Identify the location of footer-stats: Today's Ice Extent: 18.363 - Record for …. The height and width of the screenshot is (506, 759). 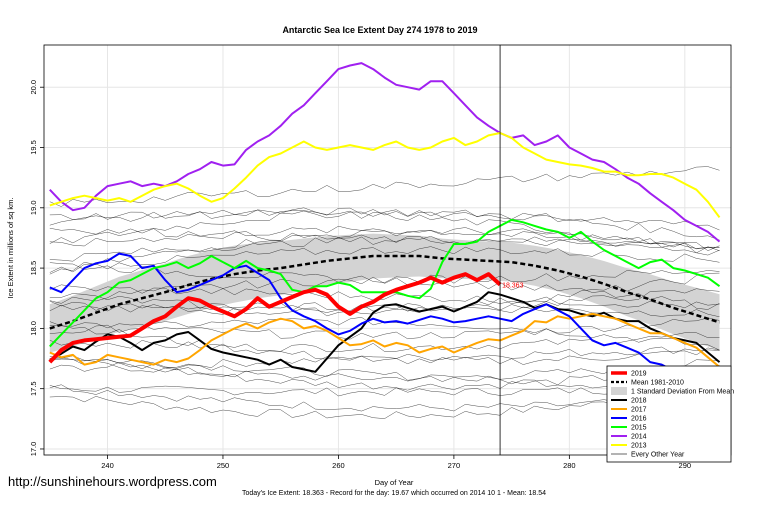
(394, 493).